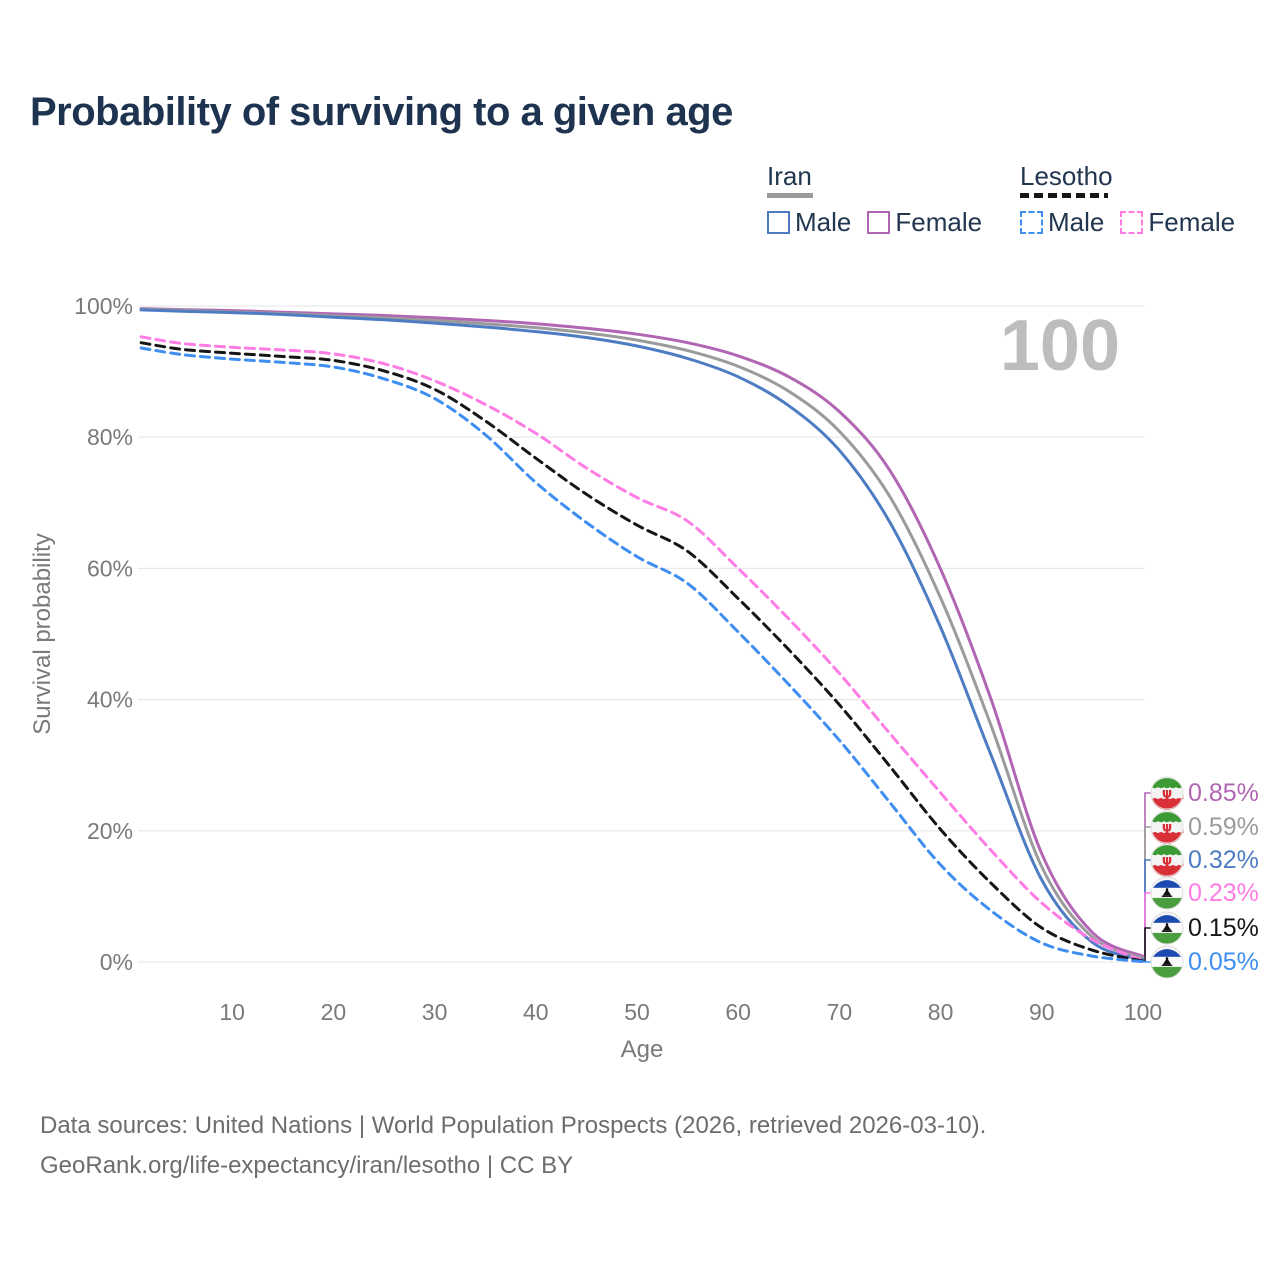  What do you see at coordinates (790, 195) in the screenshot?
I see `legend-solid-line-sample` at bounding box center [790, 195].